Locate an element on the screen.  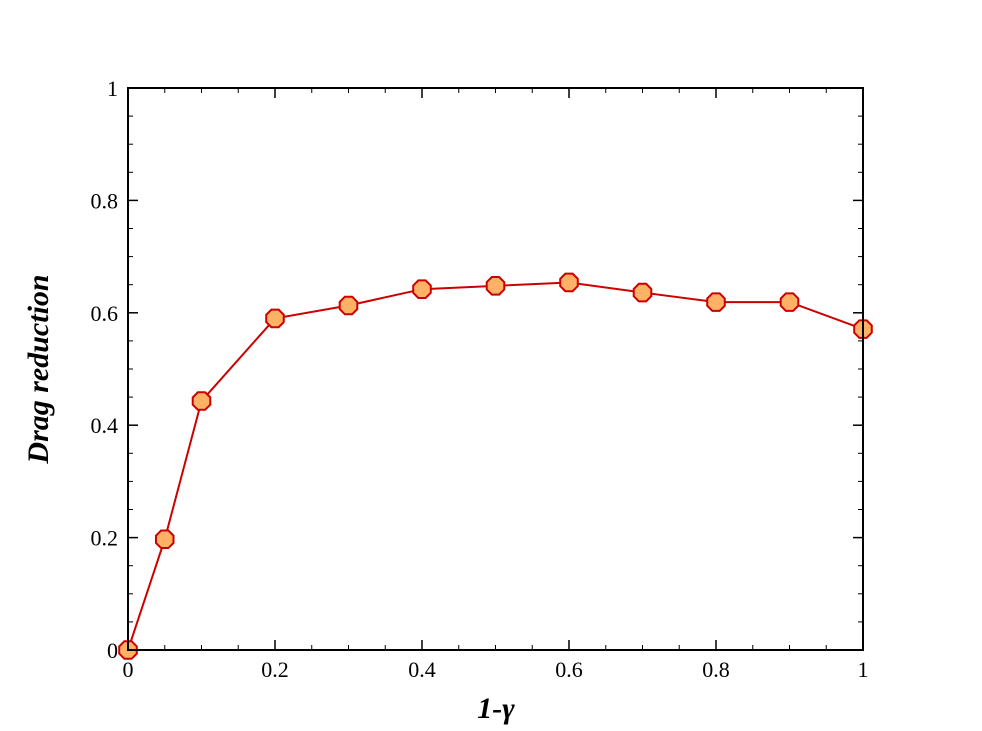
x-tick-label: 0.6 is located at coordinates (569, 669).